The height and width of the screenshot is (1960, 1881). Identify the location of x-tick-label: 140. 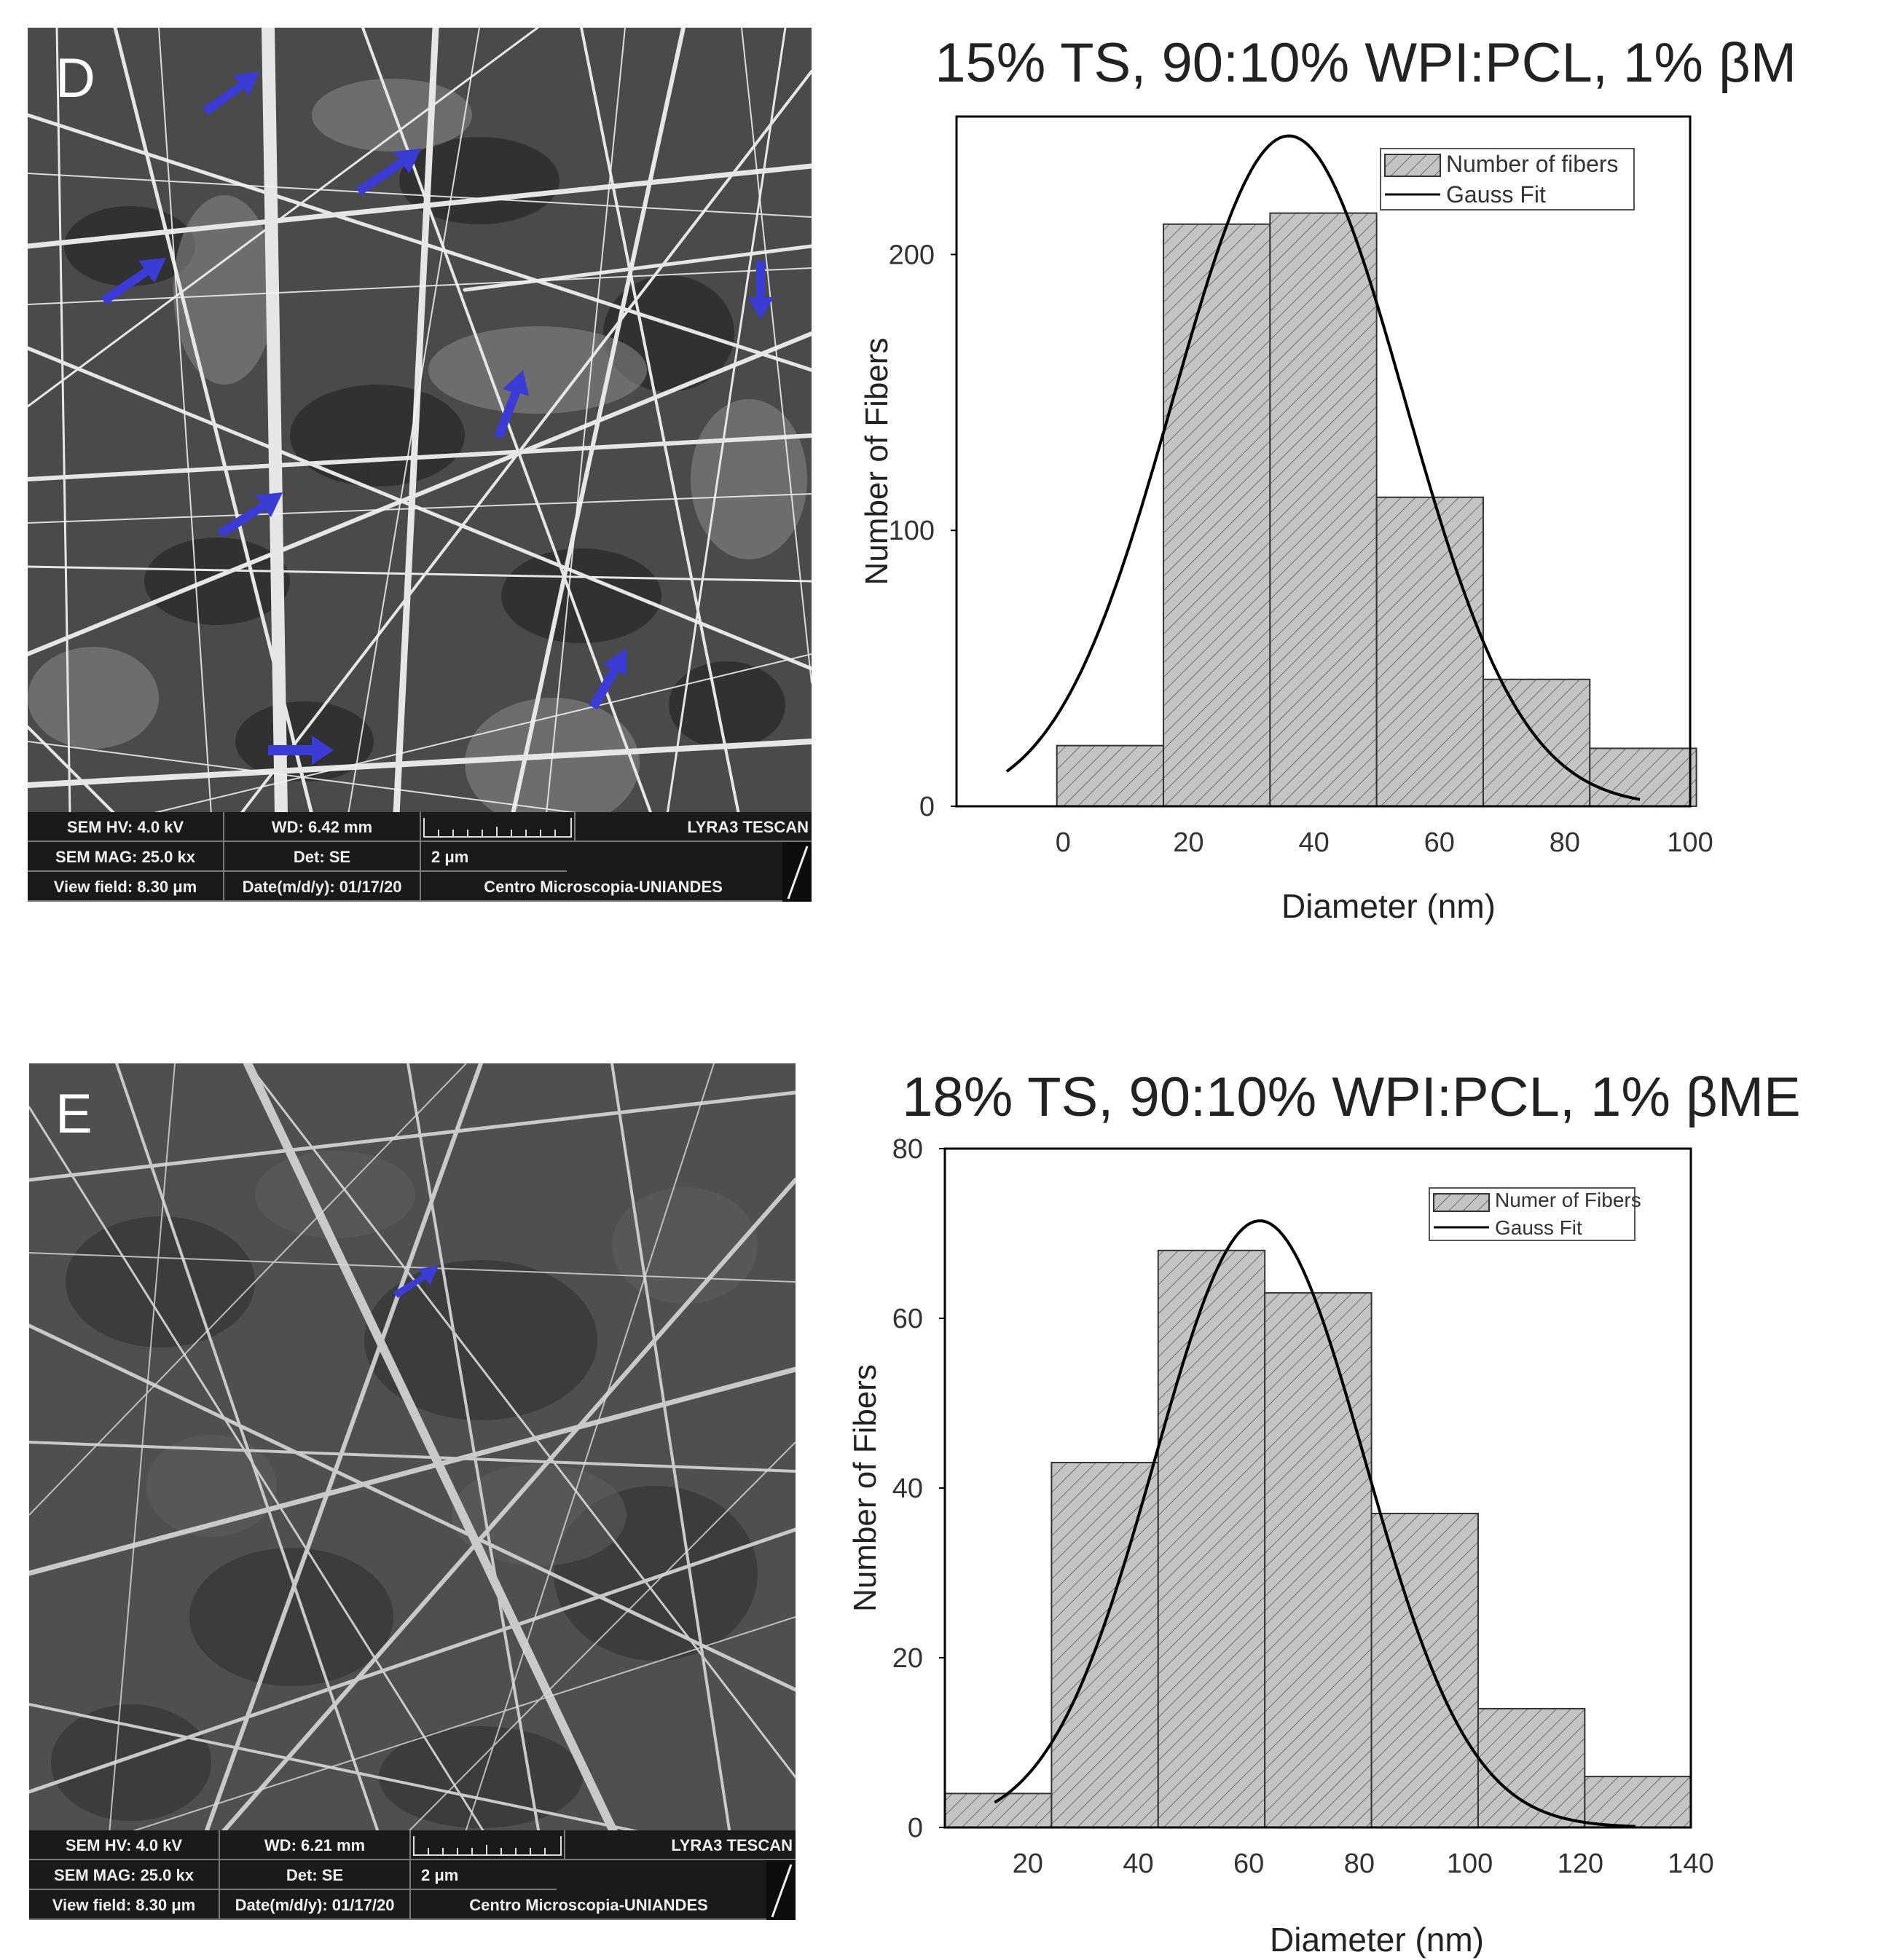
(1690, 1864).